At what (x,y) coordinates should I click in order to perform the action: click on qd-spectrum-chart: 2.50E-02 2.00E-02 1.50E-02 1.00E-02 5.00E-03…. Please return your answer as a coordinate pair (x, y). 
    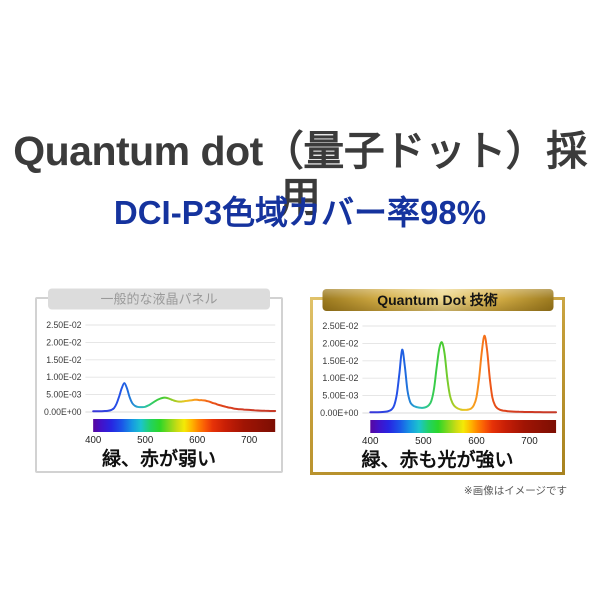
    Looking at the image, I should click on (439, 384).